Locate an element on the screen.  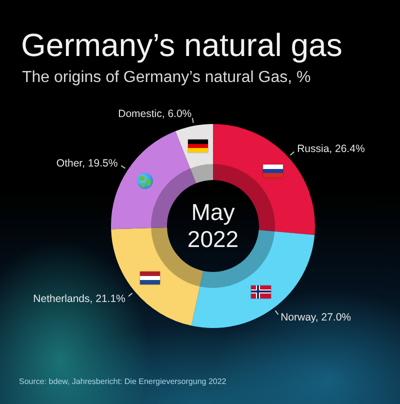
slice-label: Norway, 27.0% is located at coordinates (316, 318).